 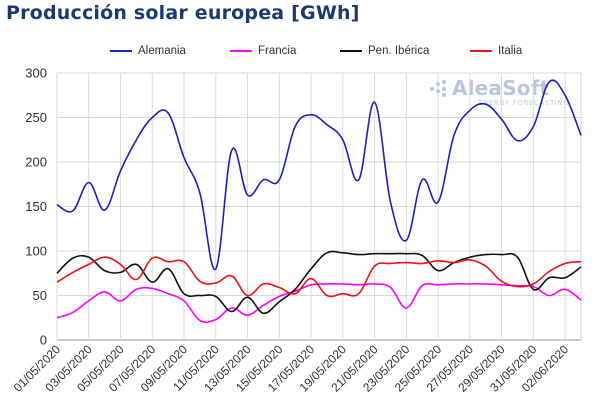 What do you see at coordinates (319, 303) in the screenshot?
I see `series-line-francia` at bounding box center [319, 303].